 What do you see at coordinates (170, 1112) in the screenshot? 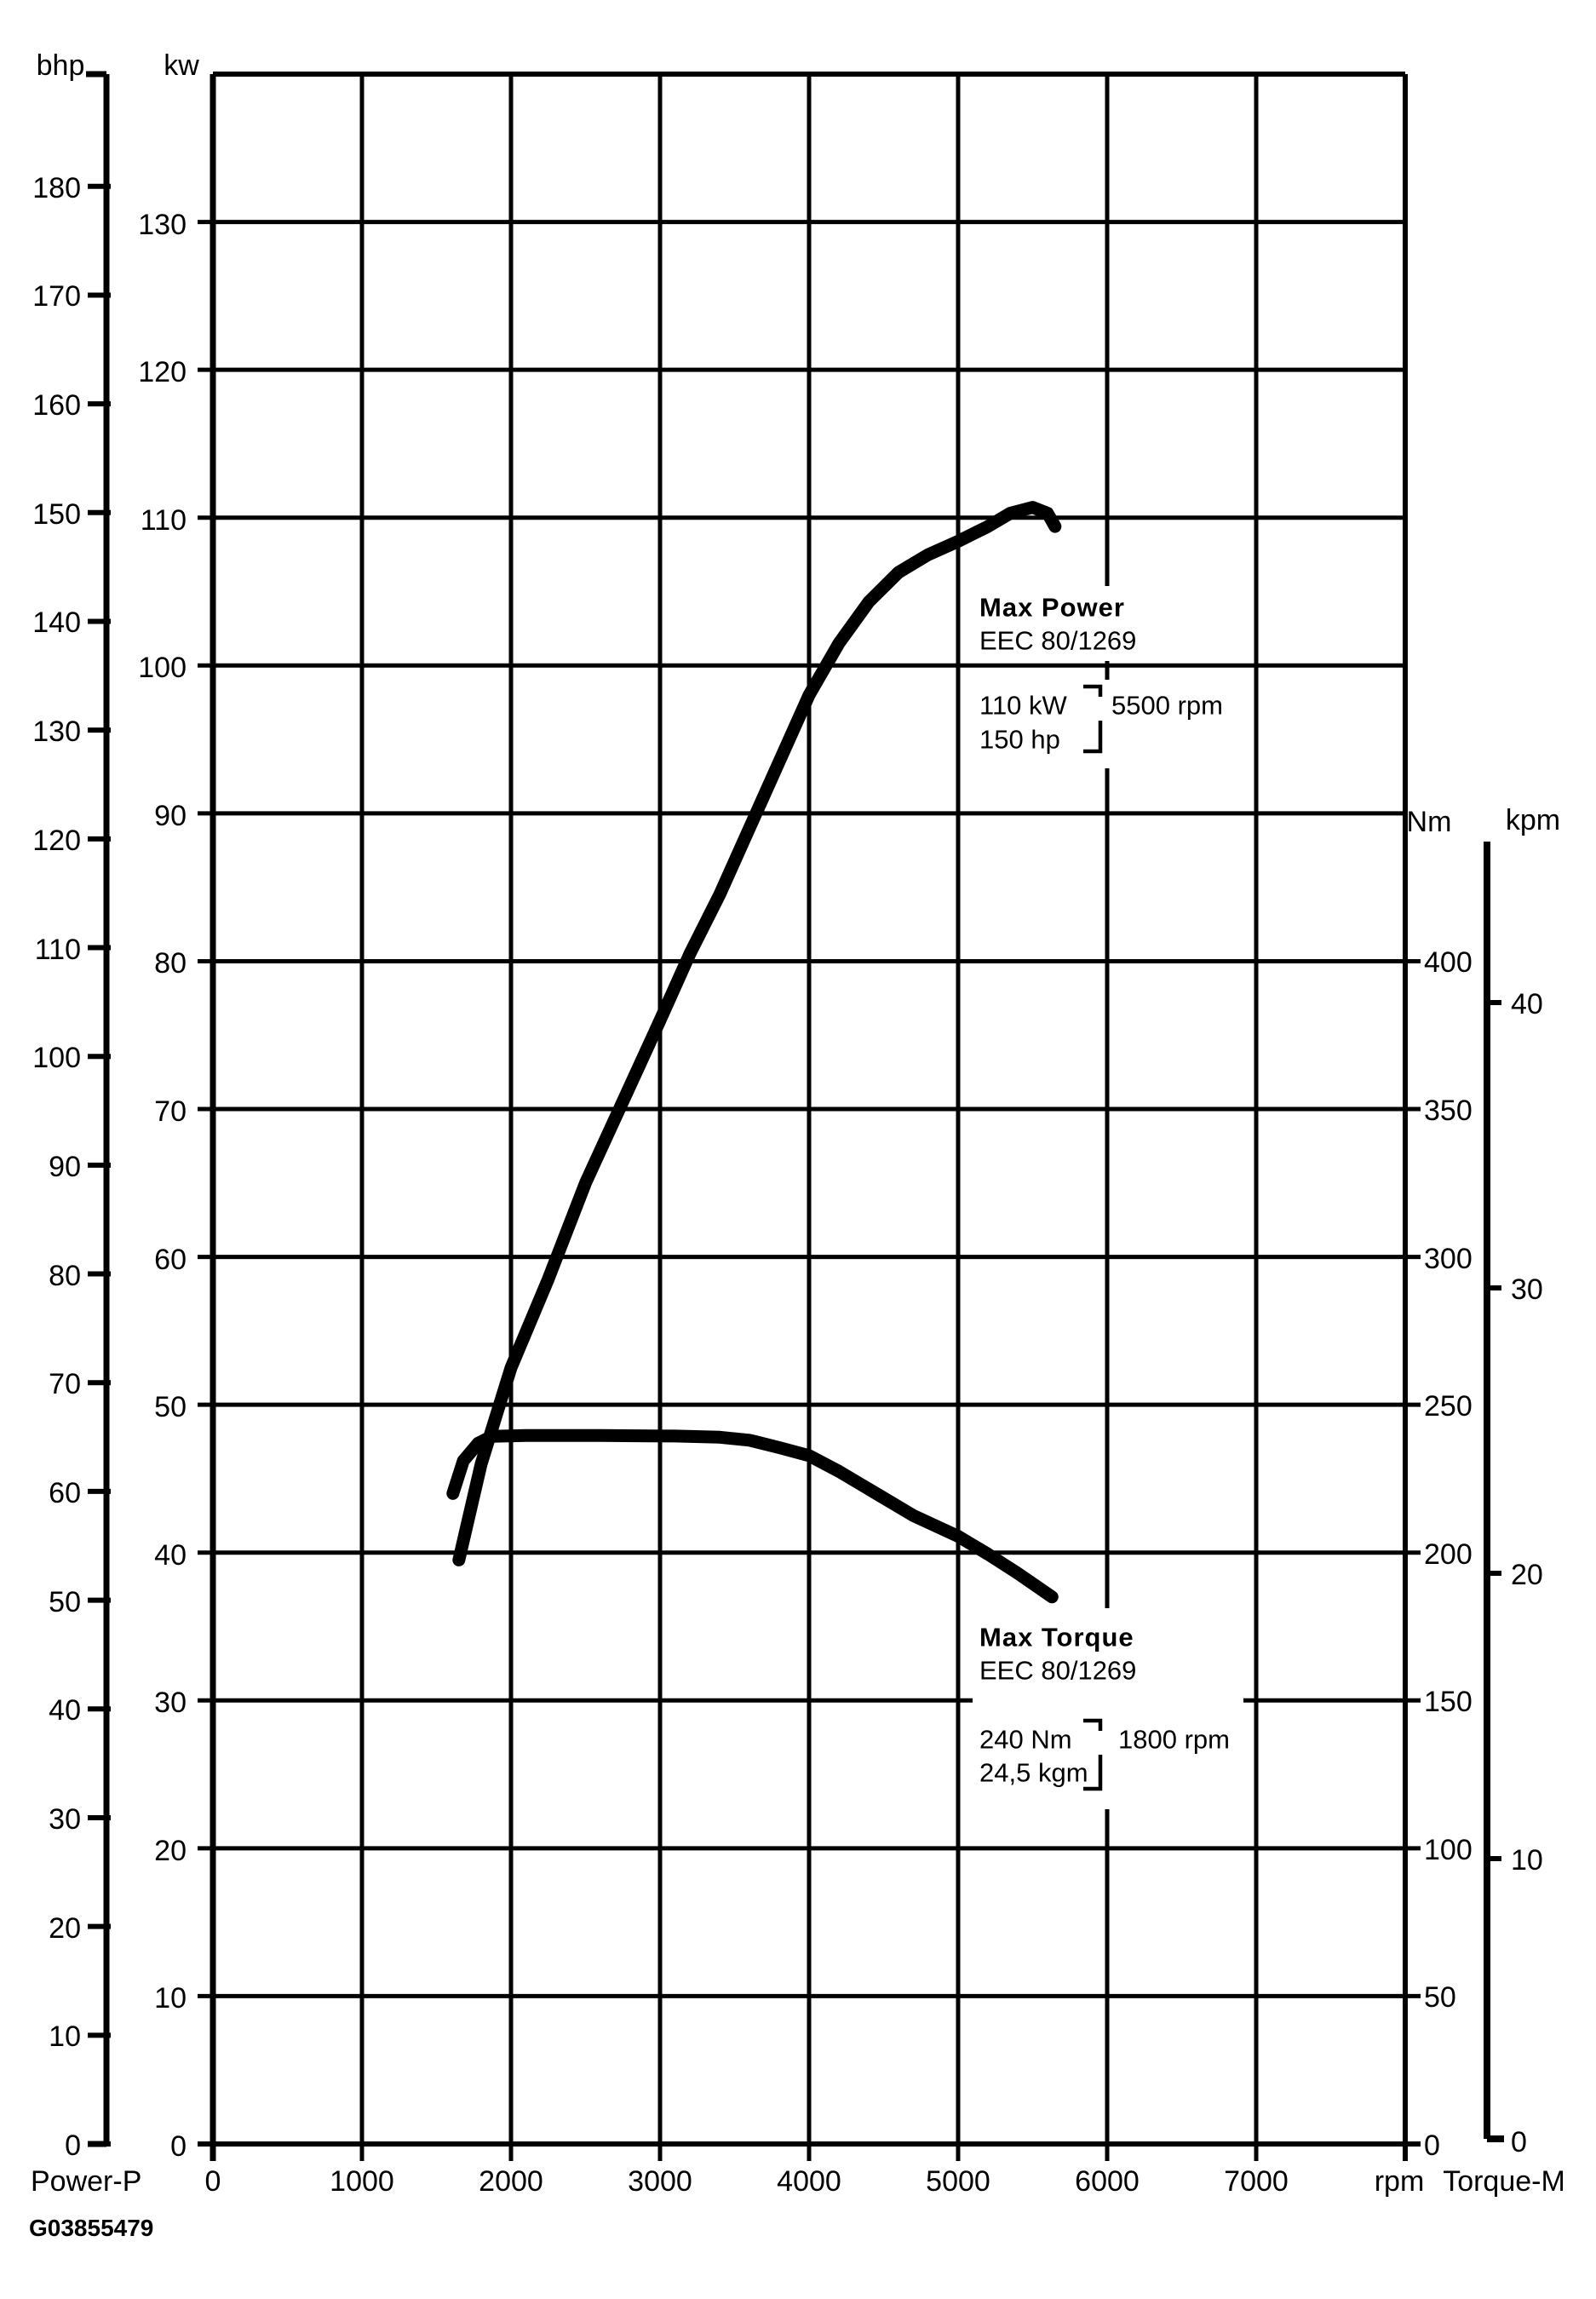
I see `kw-tick-label: 70` at bounding box center [170, 1112].